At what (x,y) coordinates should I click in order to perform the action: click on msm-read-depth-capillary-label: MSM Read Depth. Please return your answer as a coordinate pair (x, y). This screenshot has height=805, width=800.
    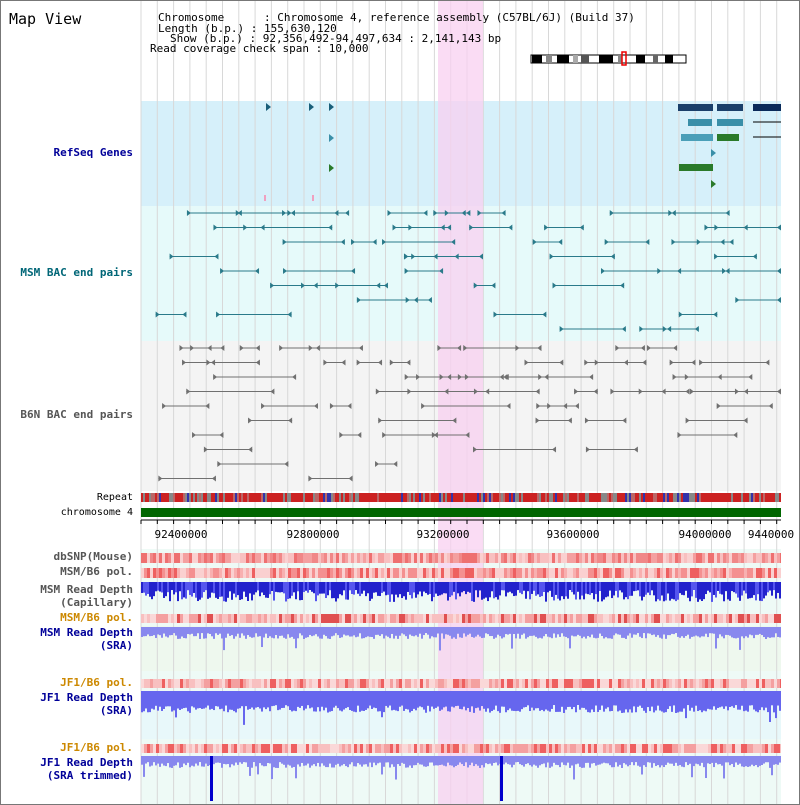
    Looking at the image, I should click on (86, 589).